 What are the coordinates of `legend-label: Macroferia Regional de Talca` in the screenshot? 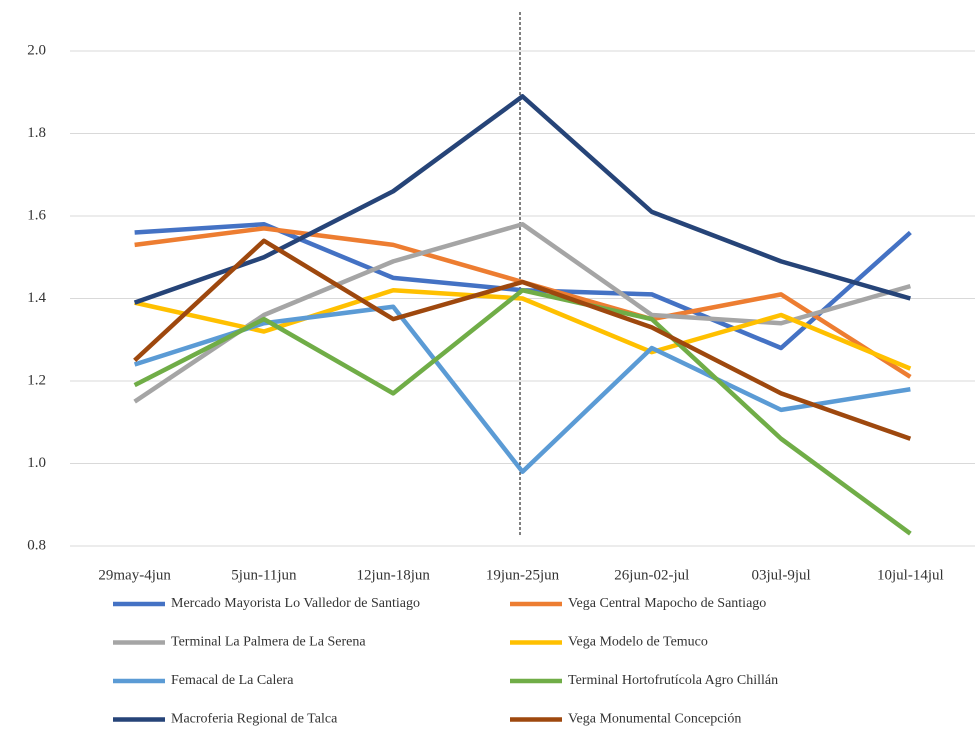 It's located at (254, 719).